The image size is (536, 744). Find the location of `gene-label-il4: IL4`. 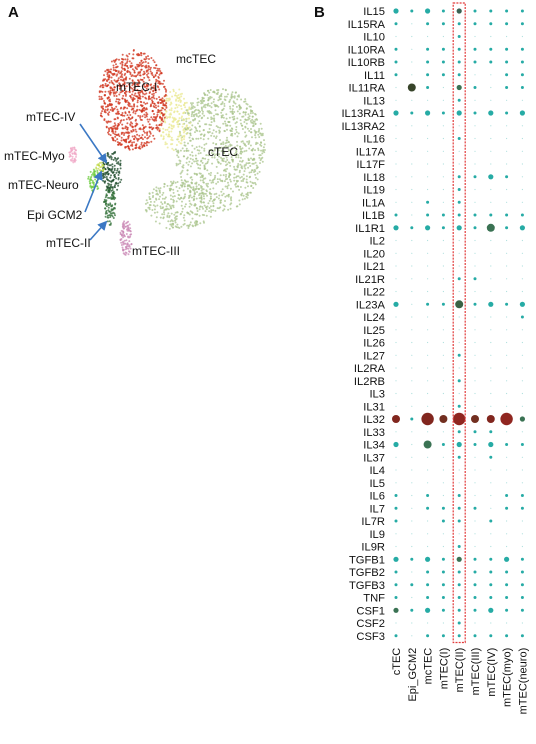

gene-label-il4: IL4 is located at coordinates (377, 471).